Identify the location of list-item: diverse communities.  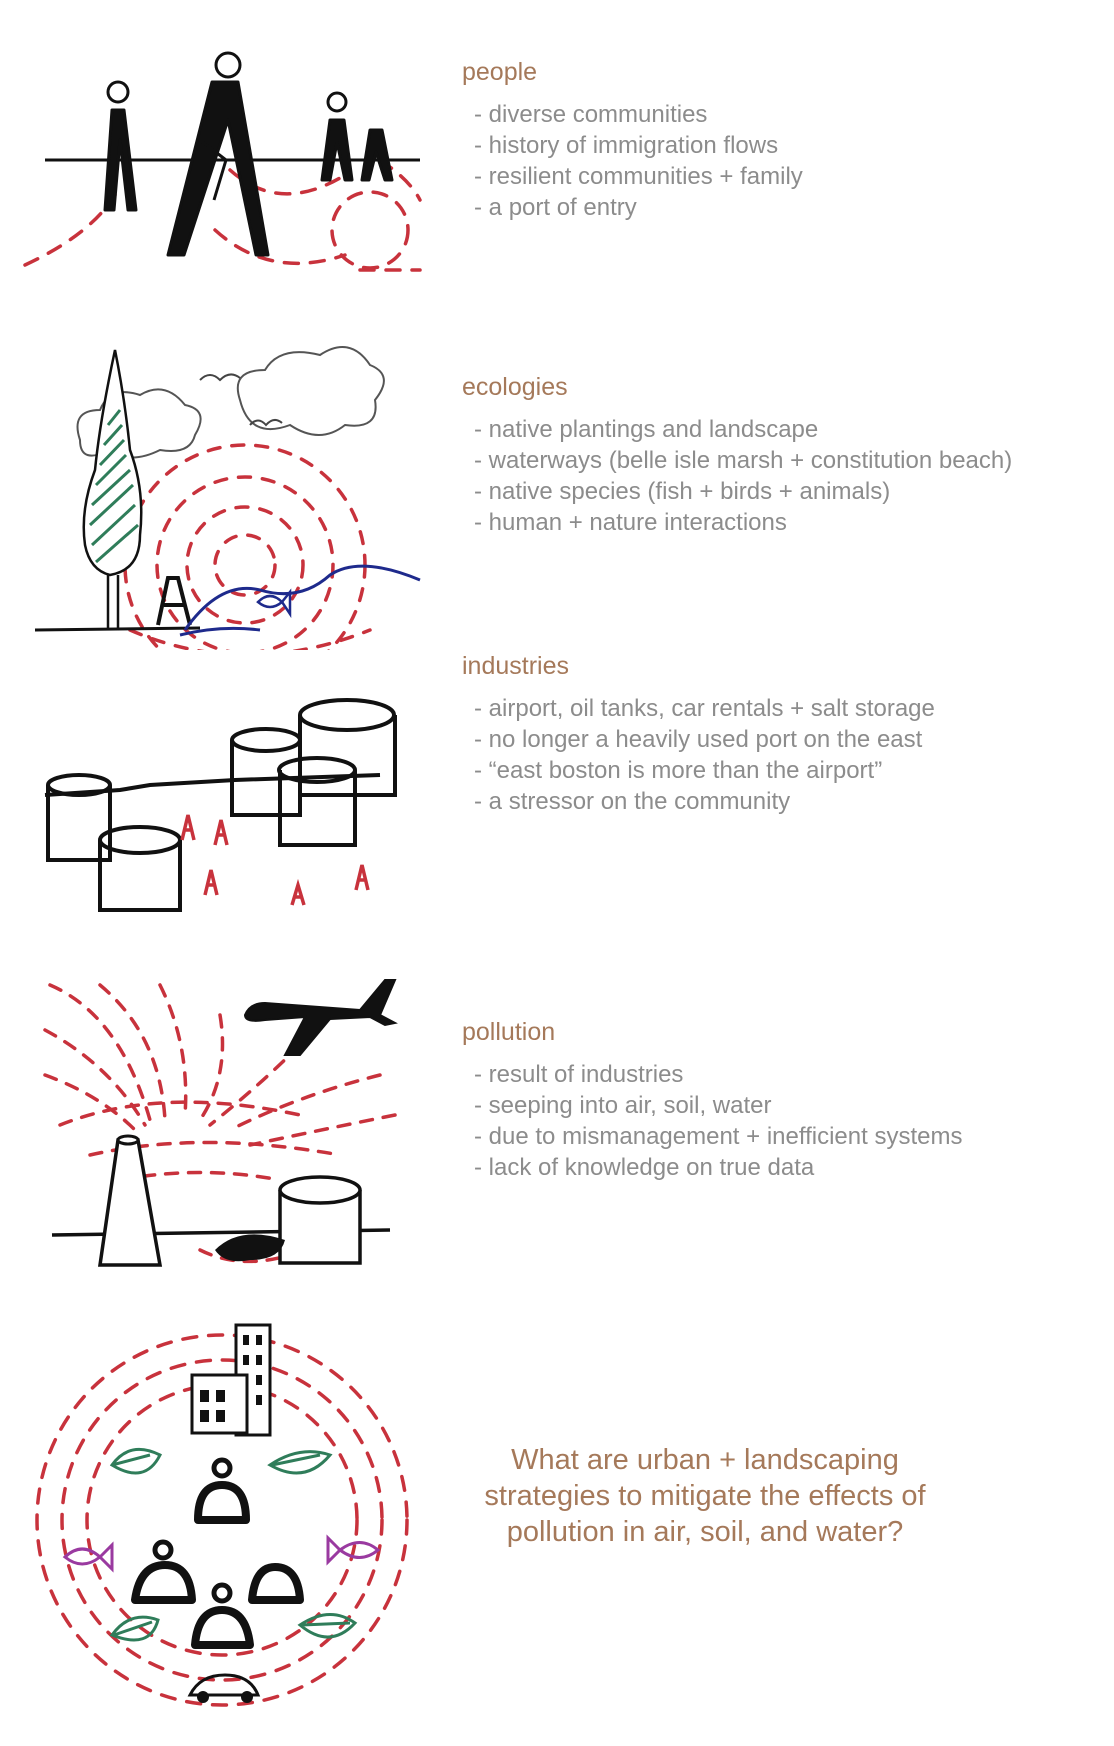
(788, 114).